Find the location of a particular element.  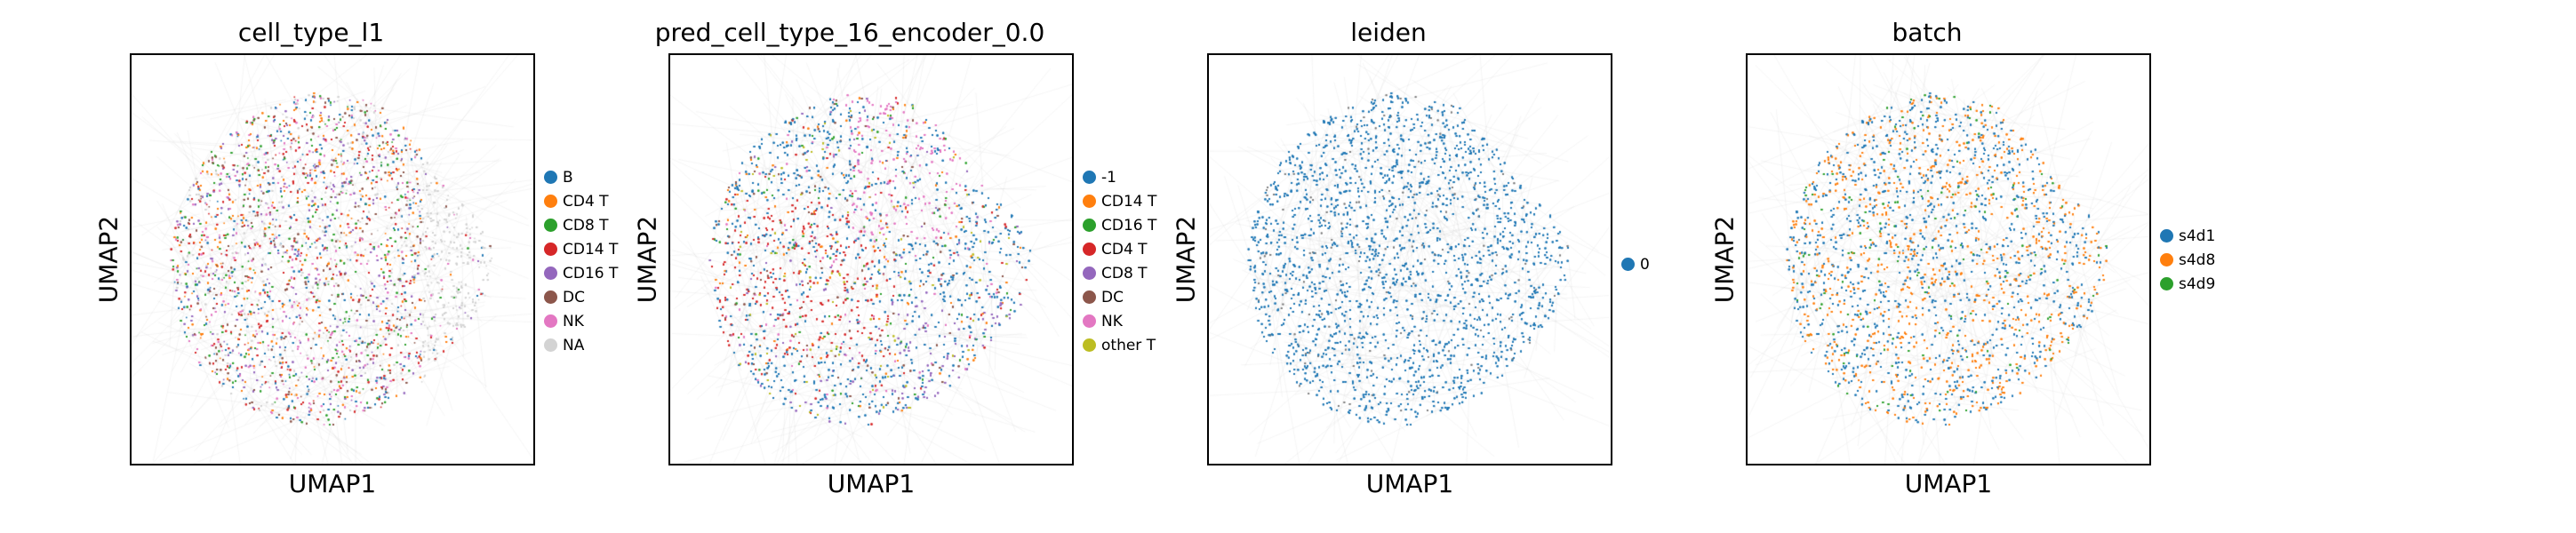

legend: -1 CD14 T CD16 T CD4 T CD8 T DC NK other T is located at coordinates (1119, 261).